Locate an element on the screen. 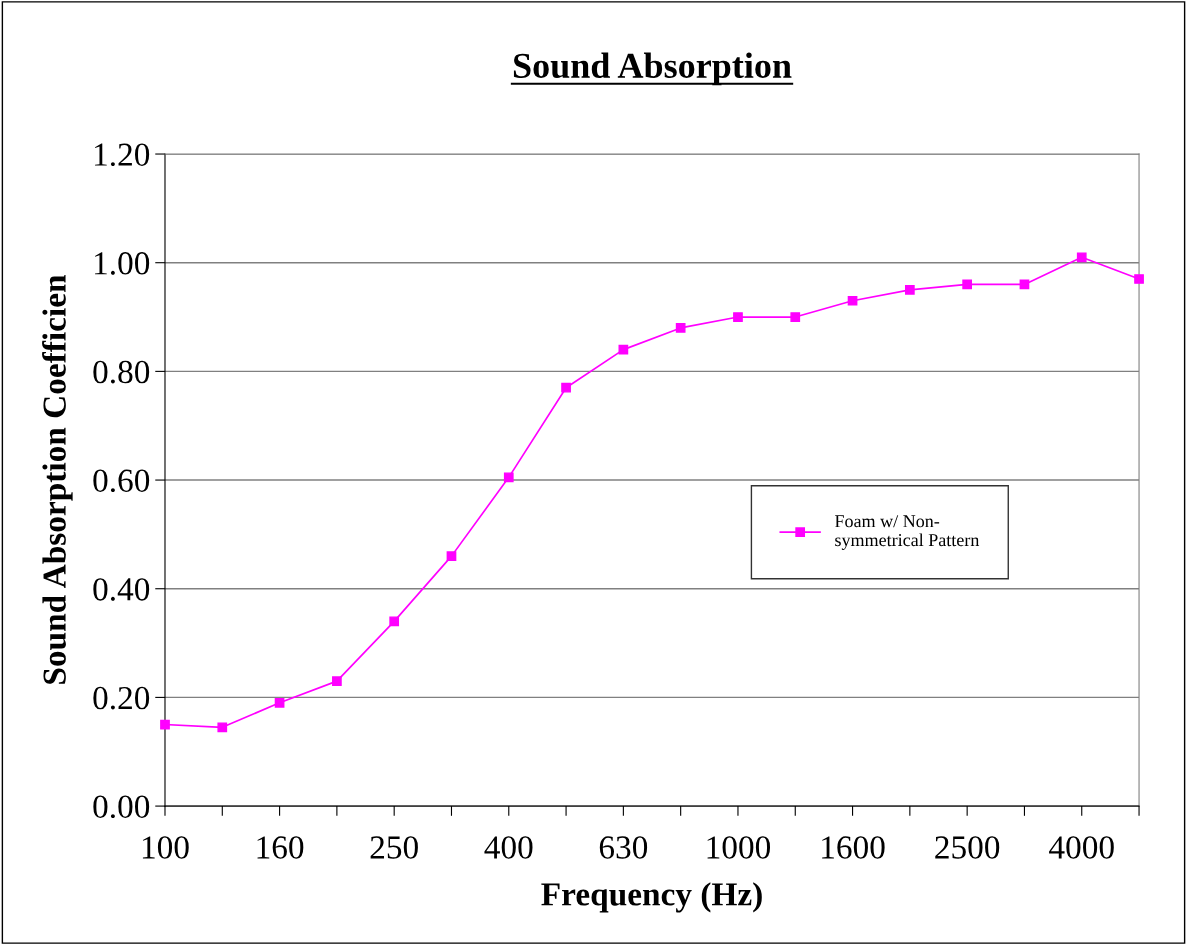  y-tick-label: 0.00 is located at coordinates (121, 807).